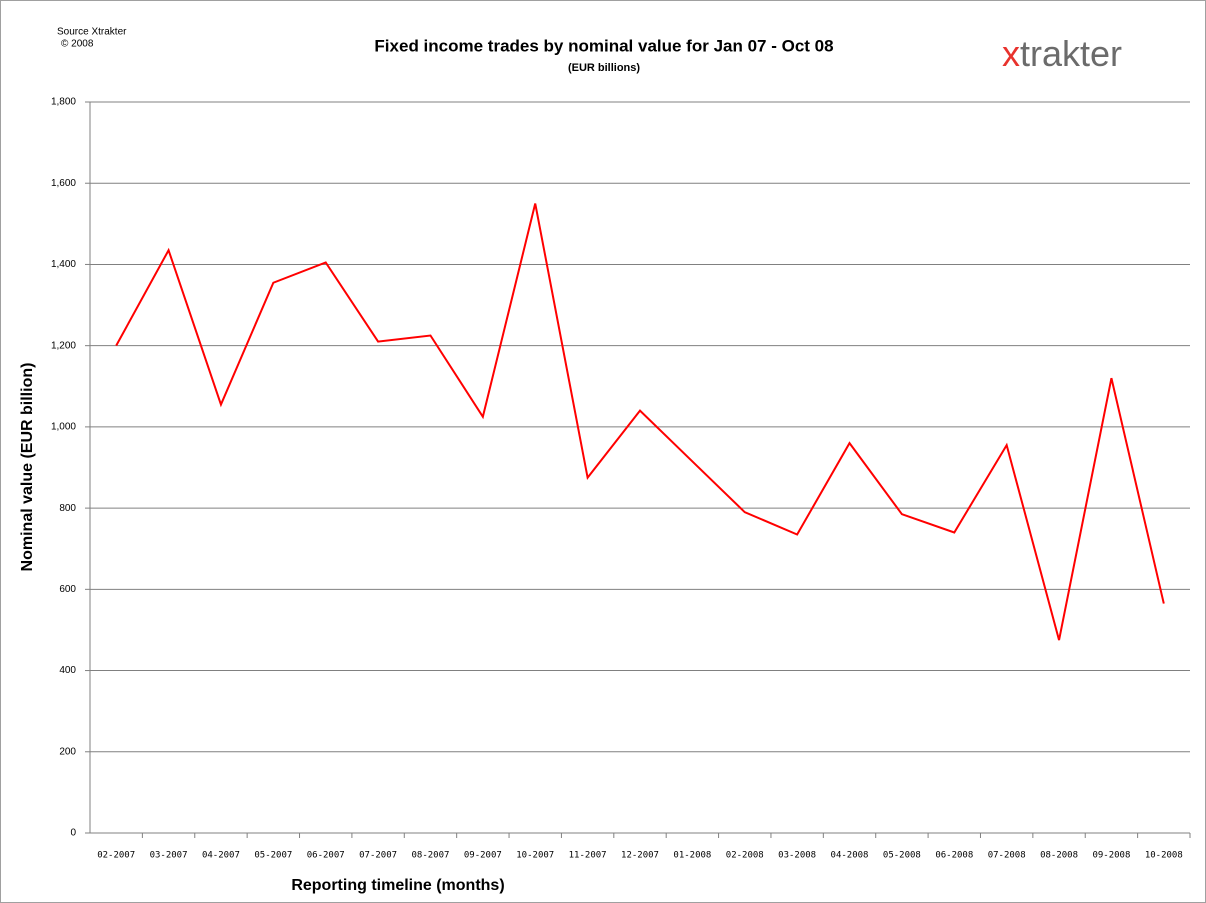 The height and width of the screenshot is (903, 1206). Describe the element at coordinates (954, 856) in the screenshot. I see `x-tick-label: 06-2008` at that location.